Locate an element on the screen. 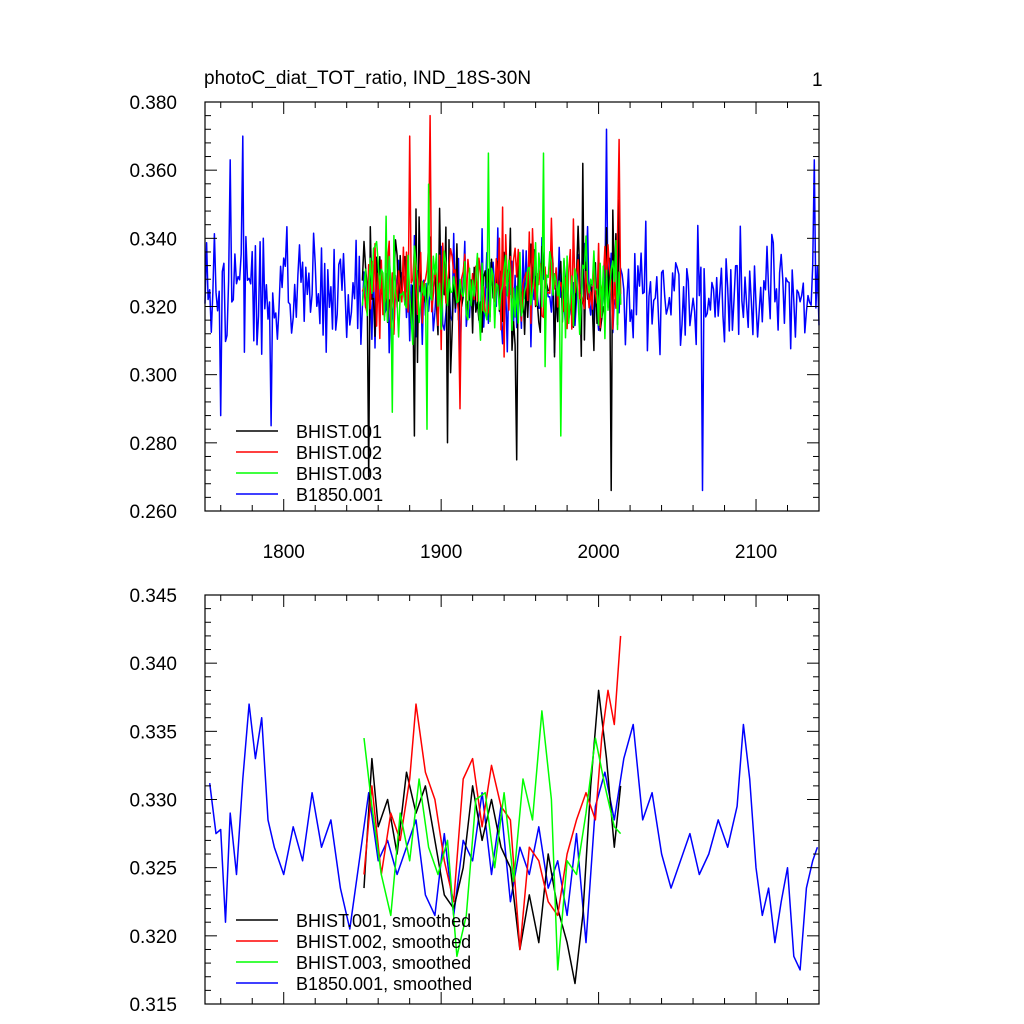 The width and height of the screenshot is (1024, 1024). legend-entry-label: BHIST.001, smoothed is located at coordinates (383, 921).